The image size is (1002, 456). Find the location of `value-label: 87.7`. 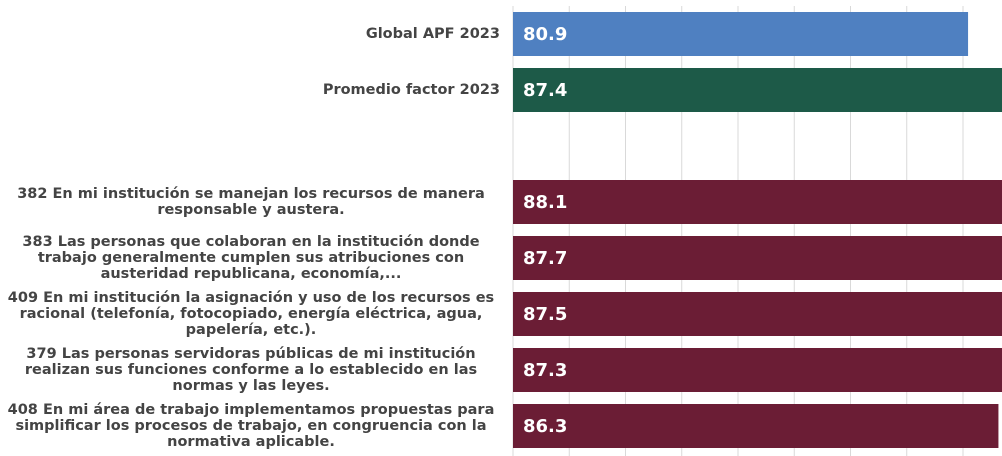

value-label: 87.7 is located at coordinates (545, 258).